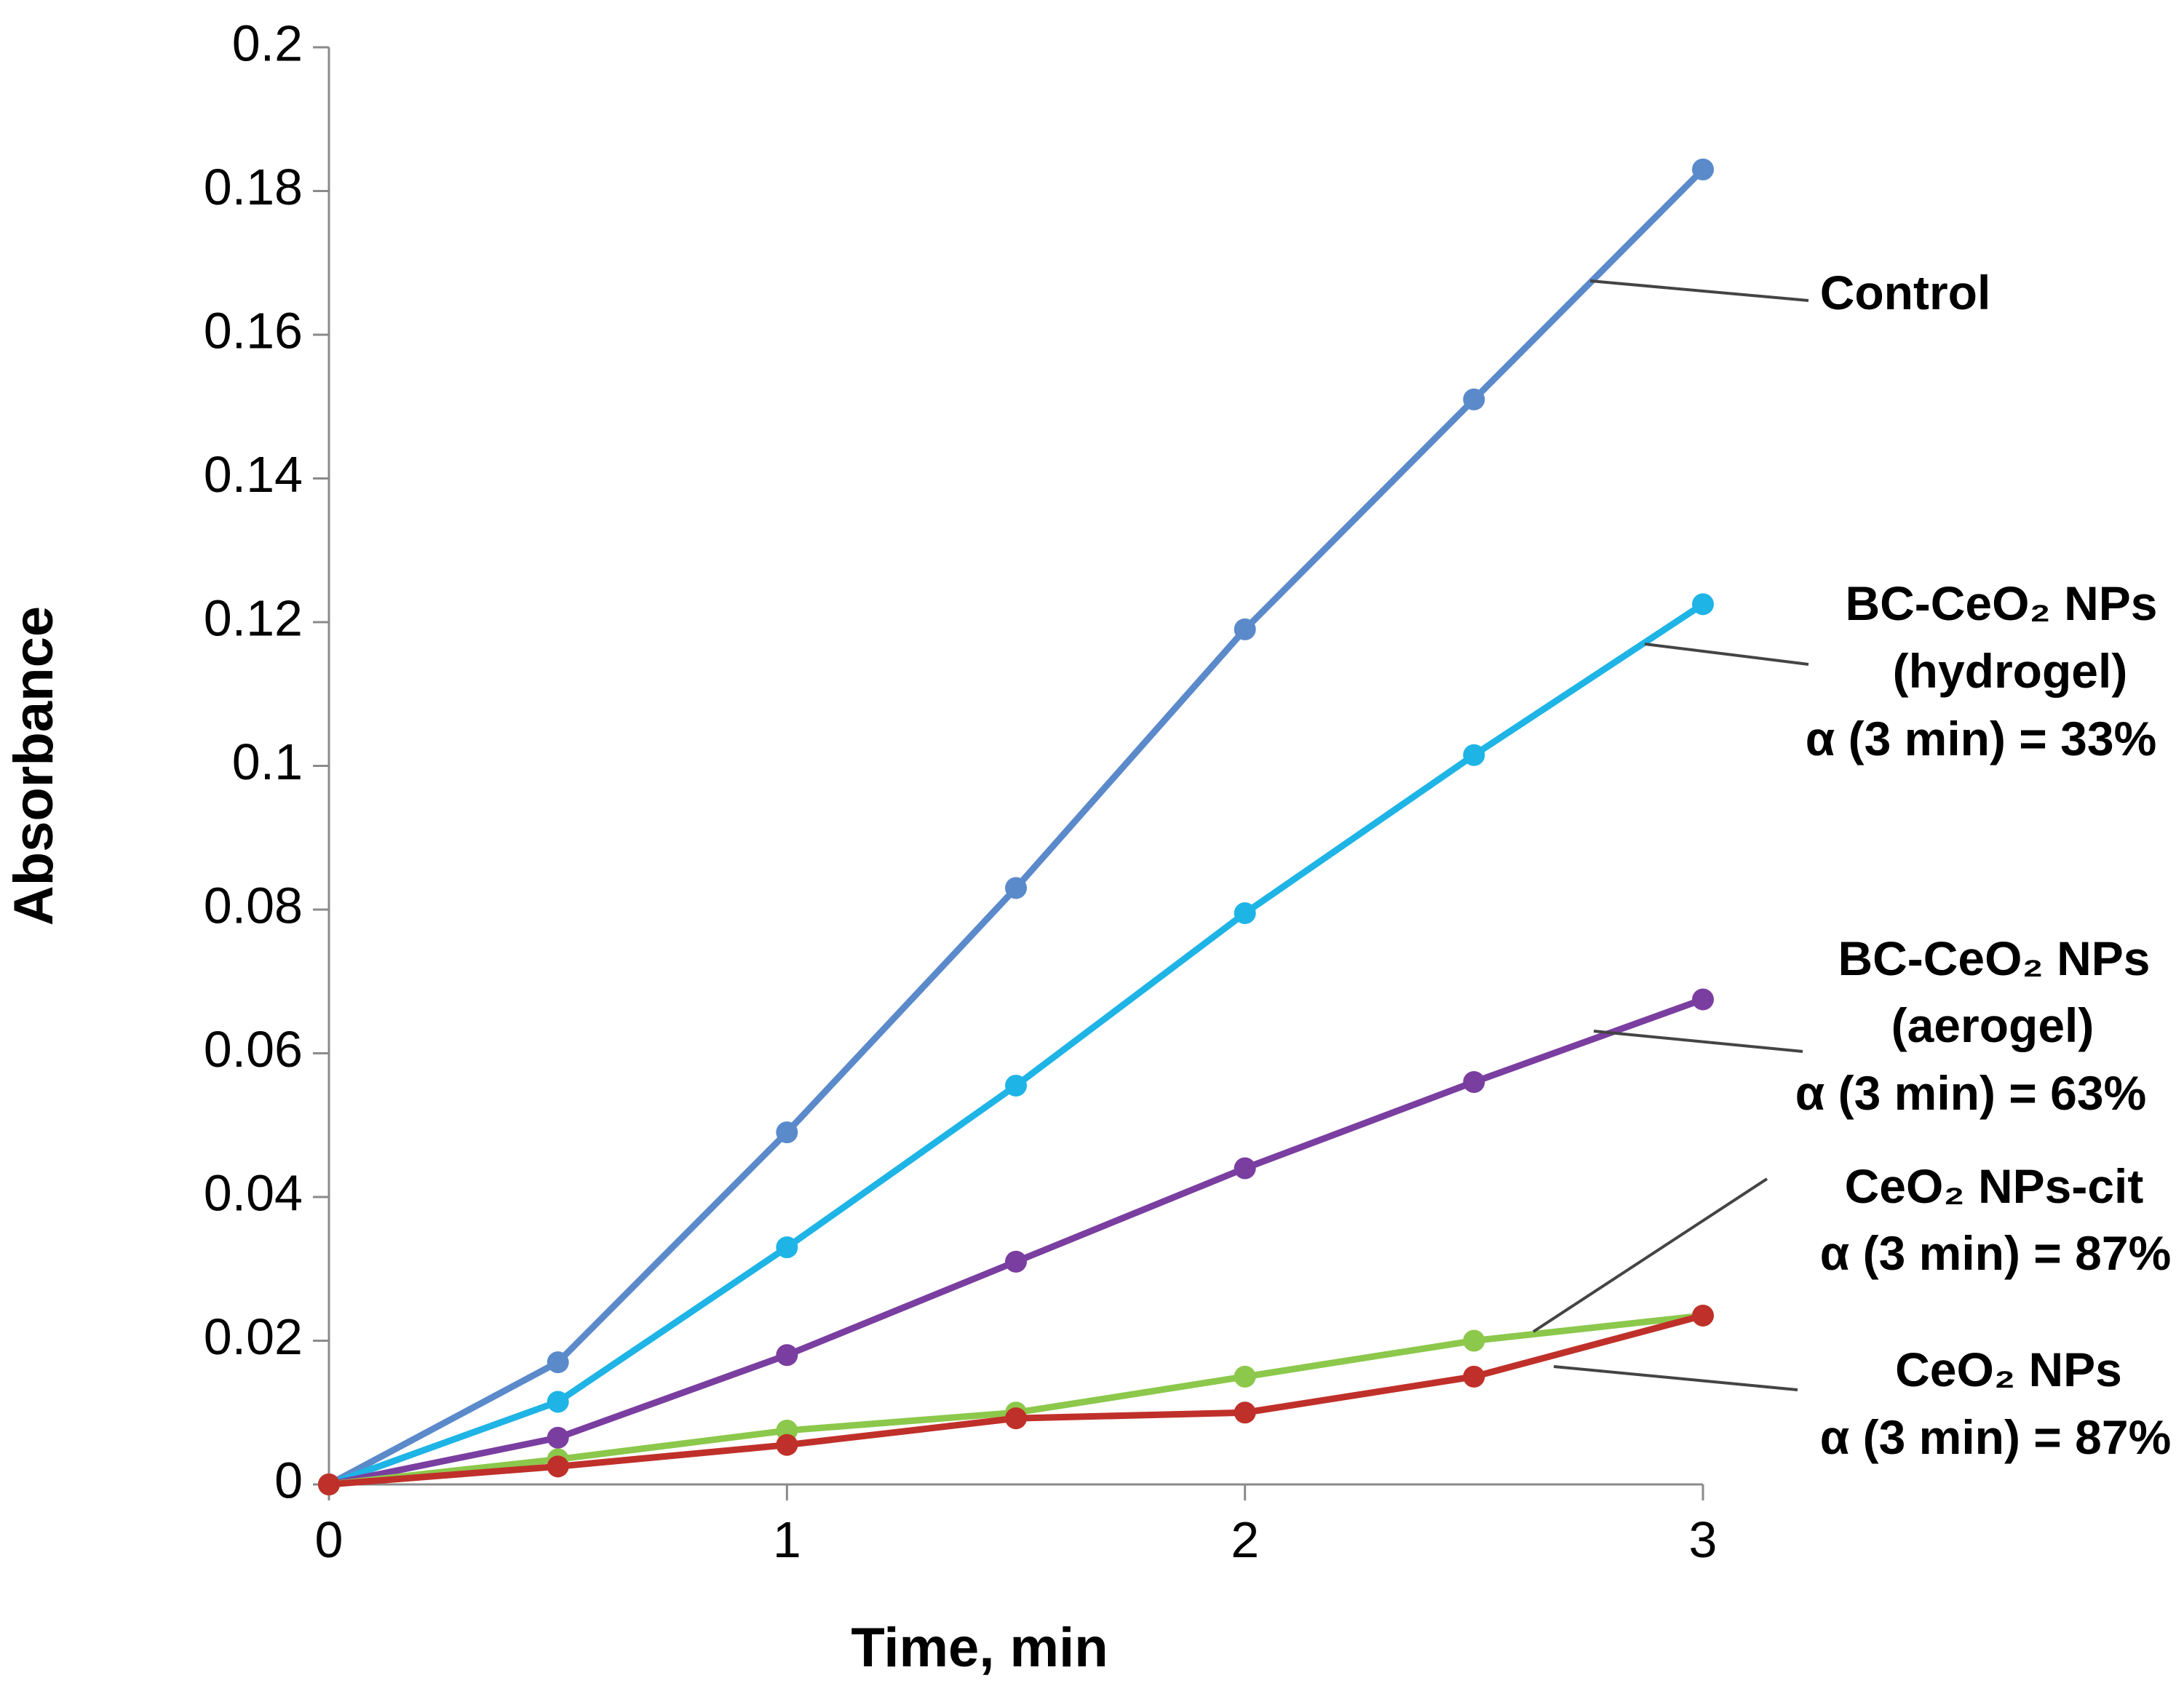 The width and height of the screenshot is (2184, 1694). I want to click on annotation-hydrogel-line2: (hydrogel), so click(2010, 671).